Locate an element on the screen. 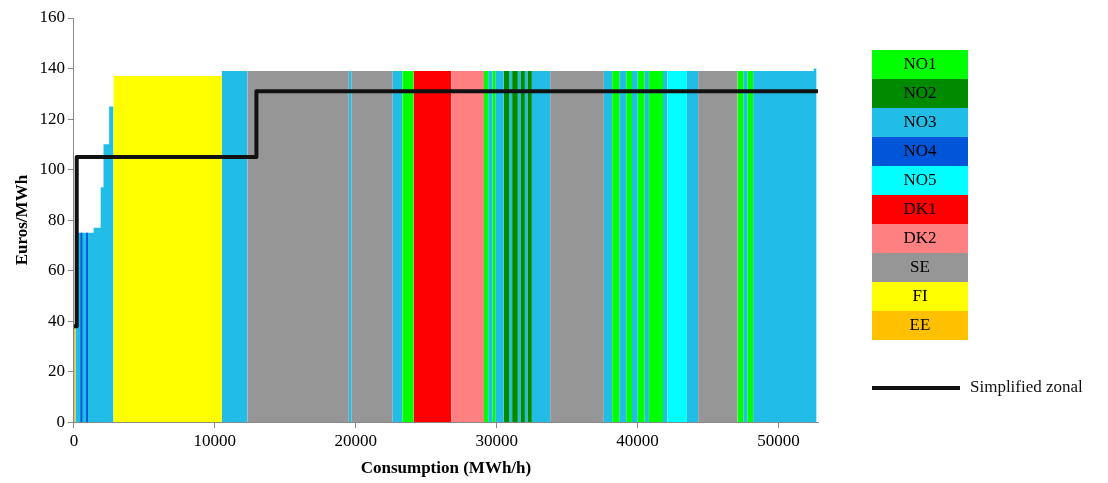  x-tick-label: 40000 is located at coordinates (637, 440).